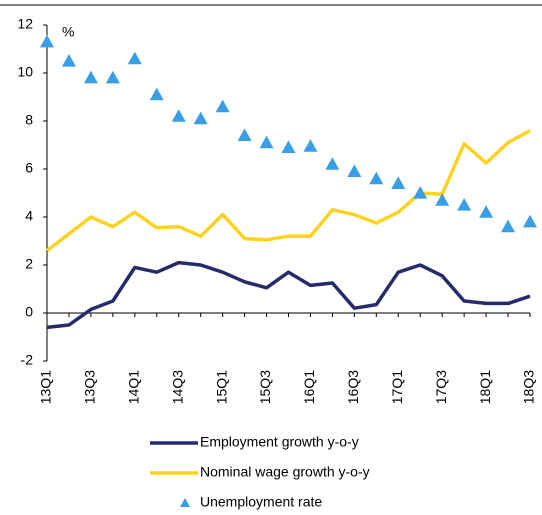 This screenshot has width=542, height=515. Describe the element at coordinates (29, 120) in the screenshot. I see `y-tick-label: 8` at that location.